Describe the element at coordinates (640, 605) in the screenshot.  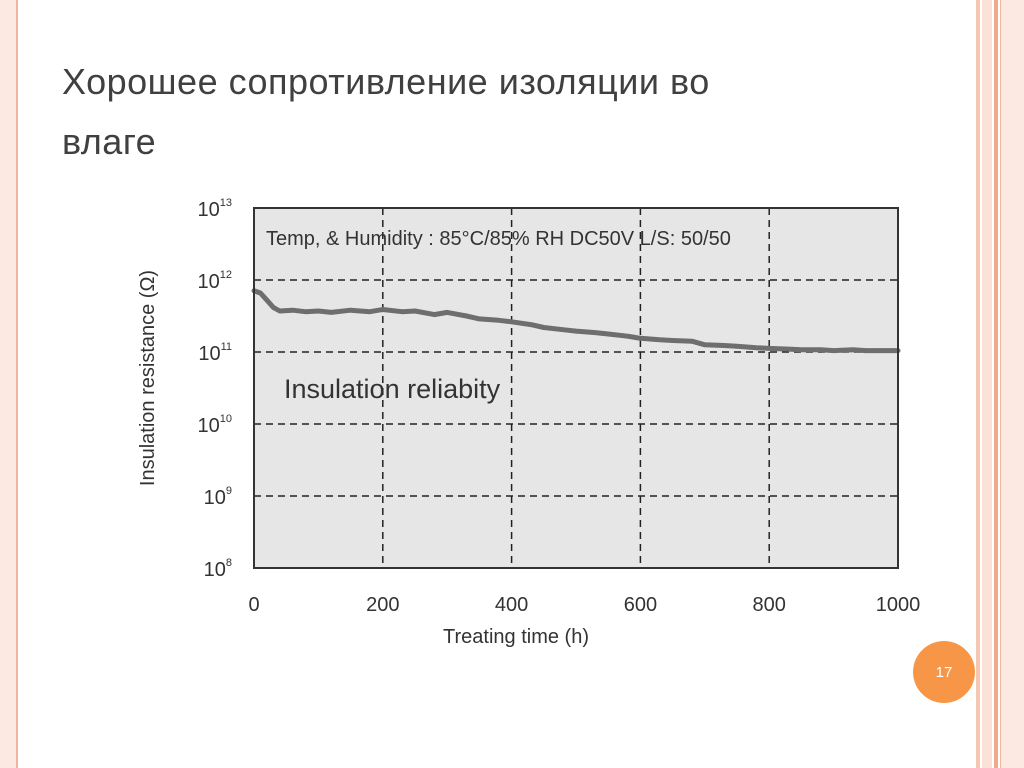
I see `x-tick-label: 600` at that location.